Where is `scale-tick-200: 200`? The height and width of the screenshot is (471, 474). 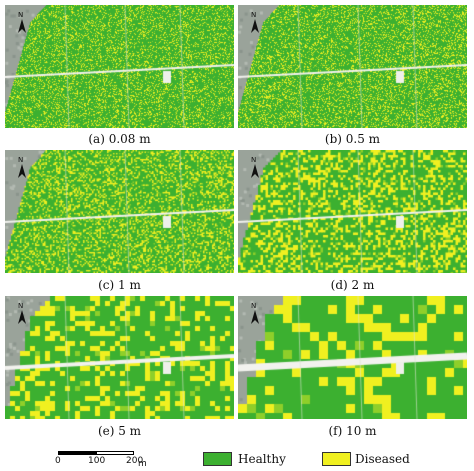 scale-tick-200: 200 is located at coordinates (135, 461).